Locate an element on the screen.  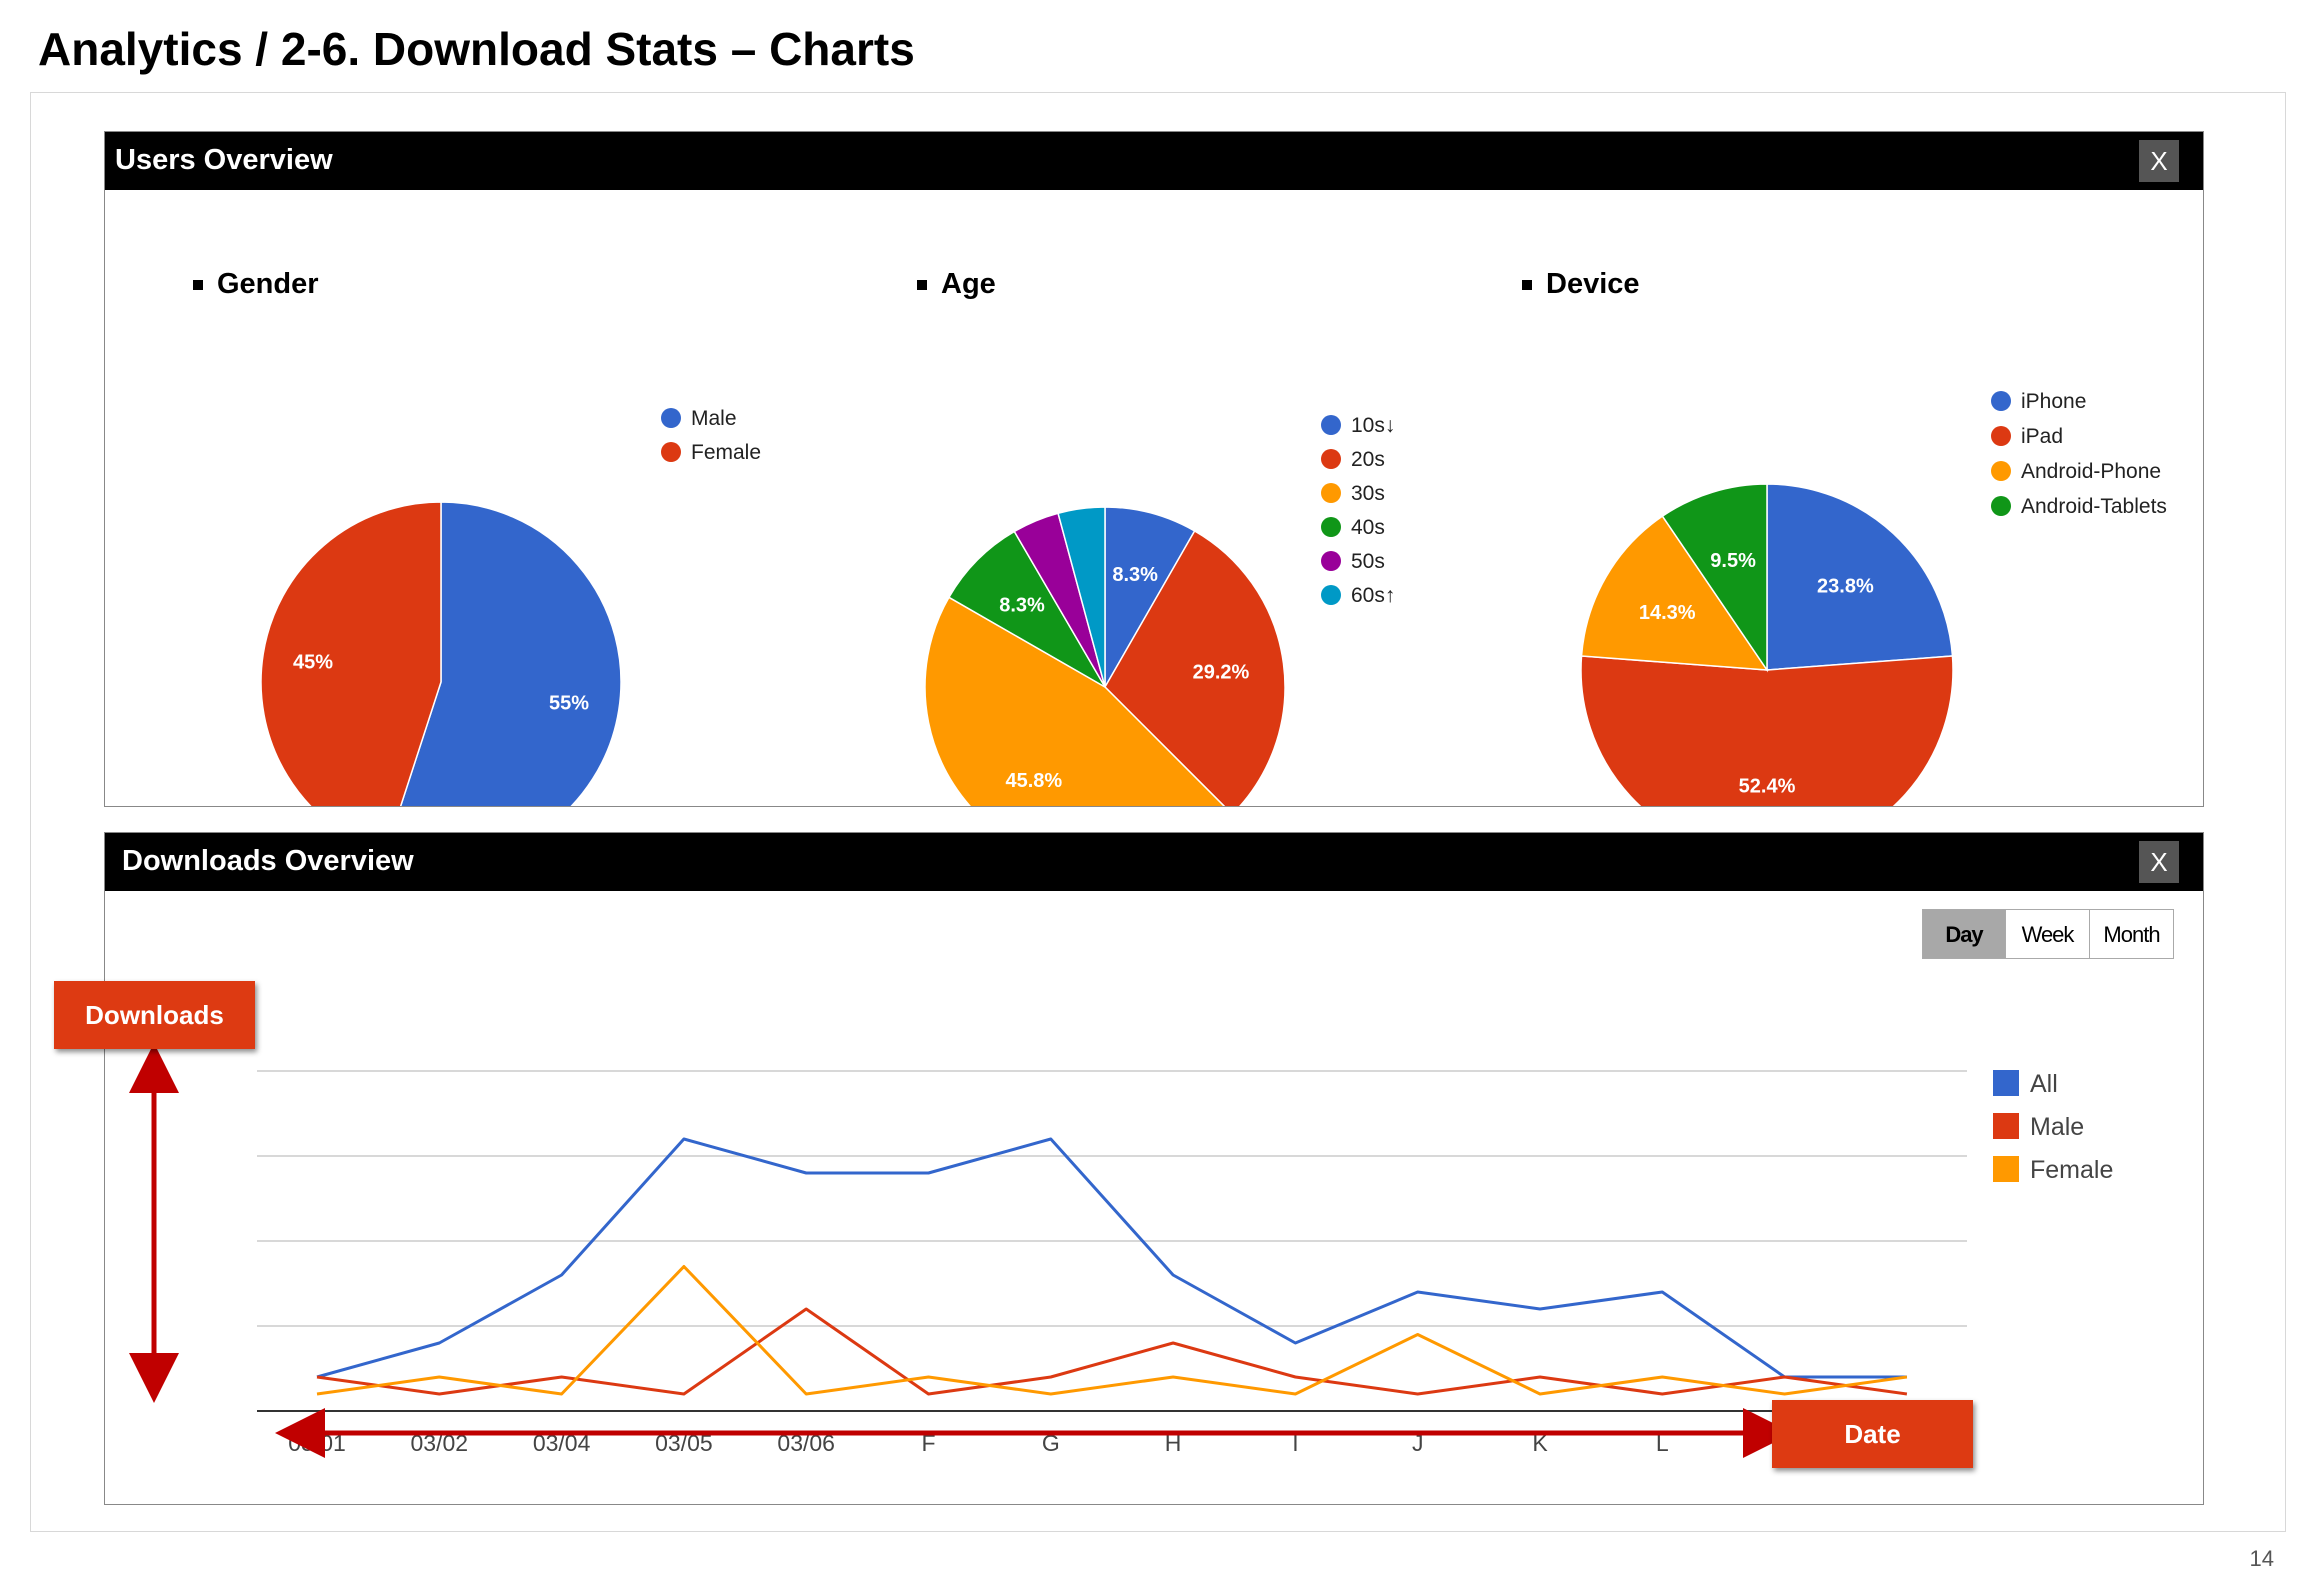
age-slice-label: 29.2% is located at coordinates (1221, 673).